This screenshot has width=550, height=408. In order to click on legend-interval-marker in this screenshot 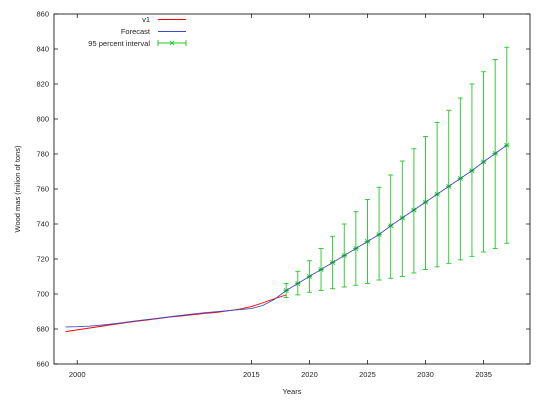, I will do `click(172, 43)`.